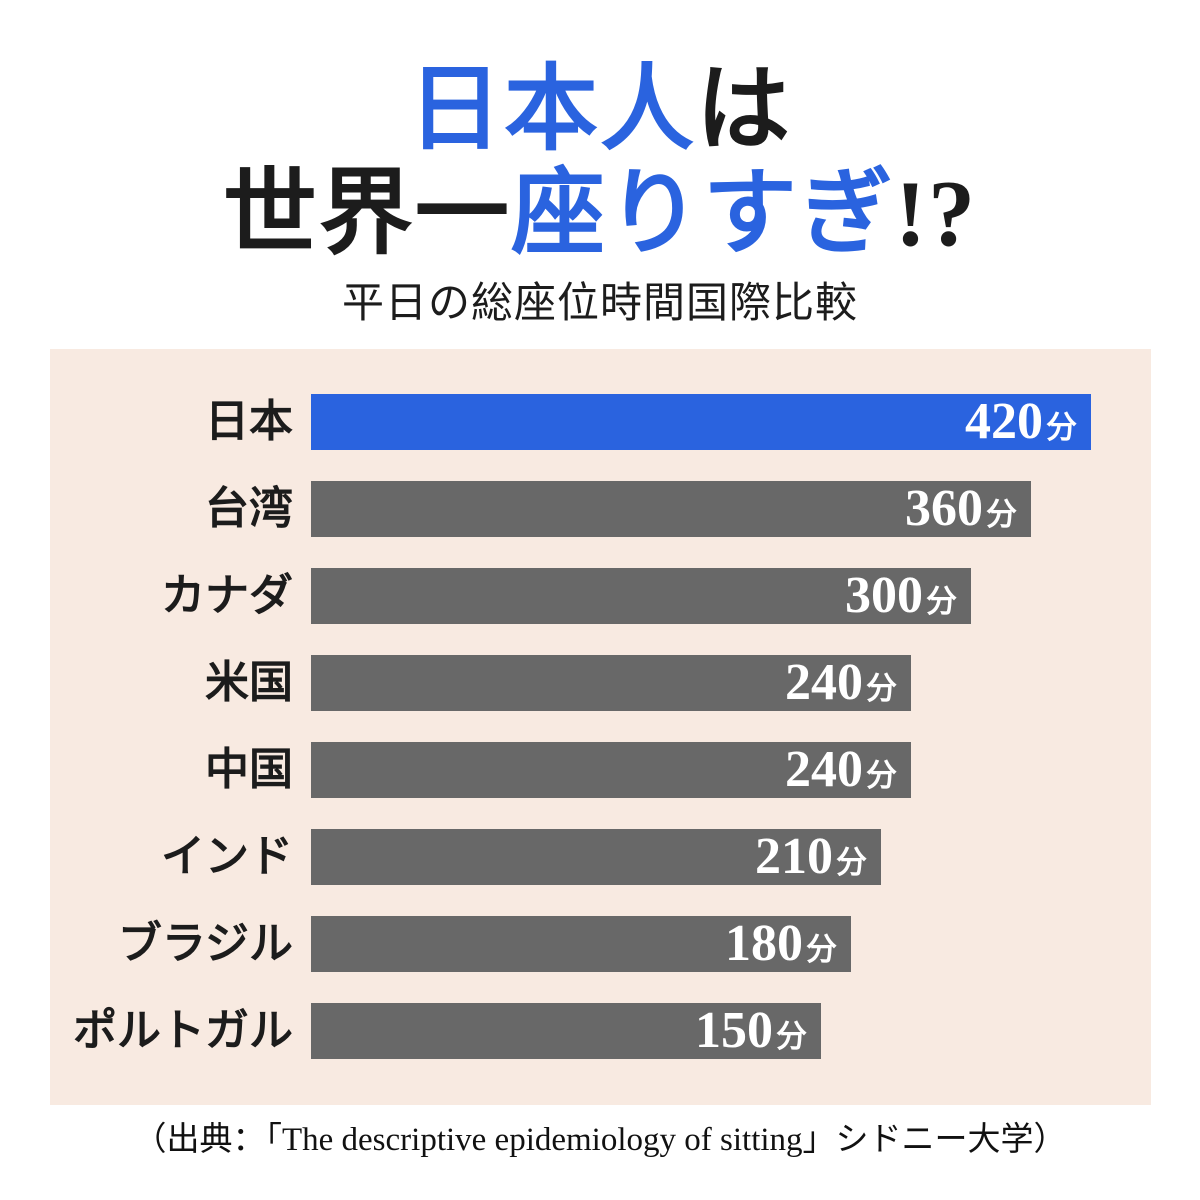  I want to click on bar-row: インド 210 分, so click(600, 857).